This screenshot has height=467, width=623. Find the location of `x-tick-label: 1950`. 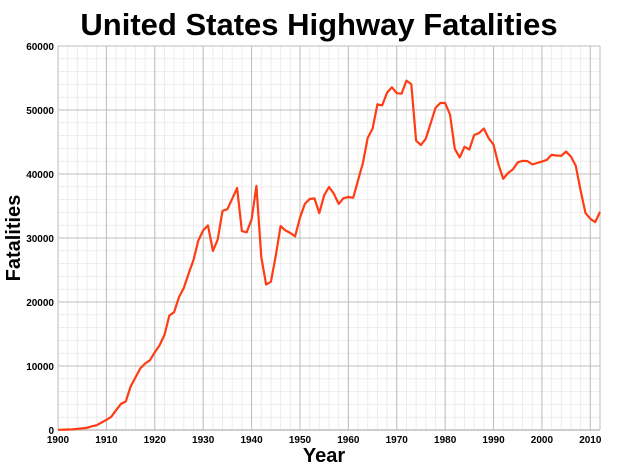

x-tick-label: 1950 is located at coordinates (300, 440).